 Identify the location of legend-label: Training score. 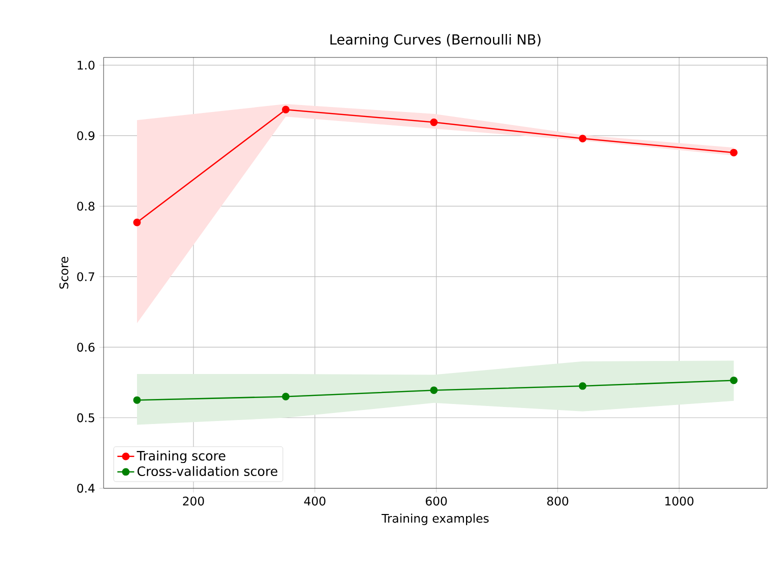
(181, 457).